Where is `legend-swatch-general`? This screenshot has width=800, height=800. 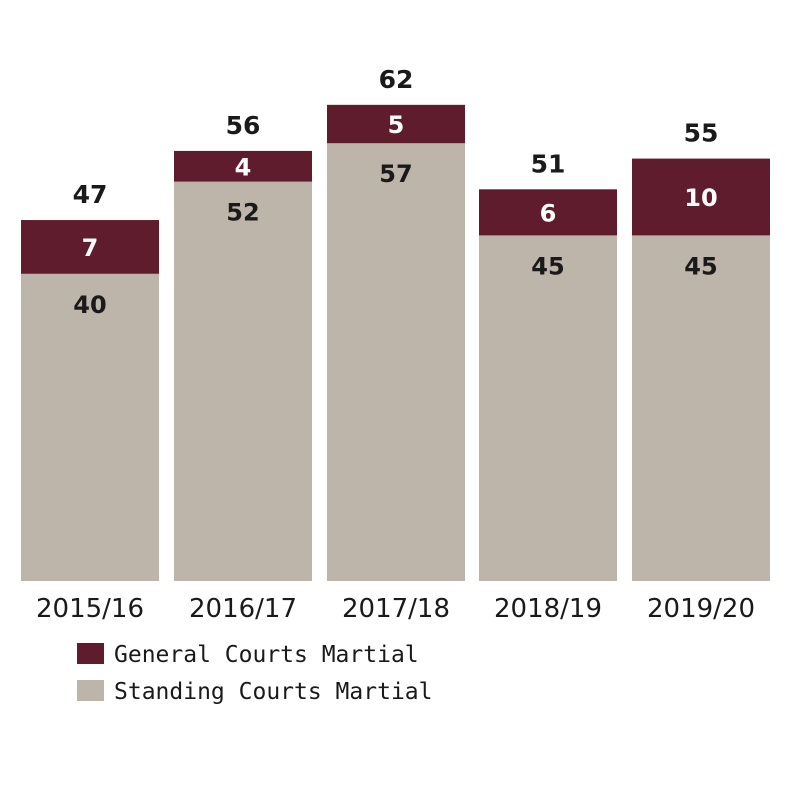
legend-swatch-general is located at coordinates (90, 653).